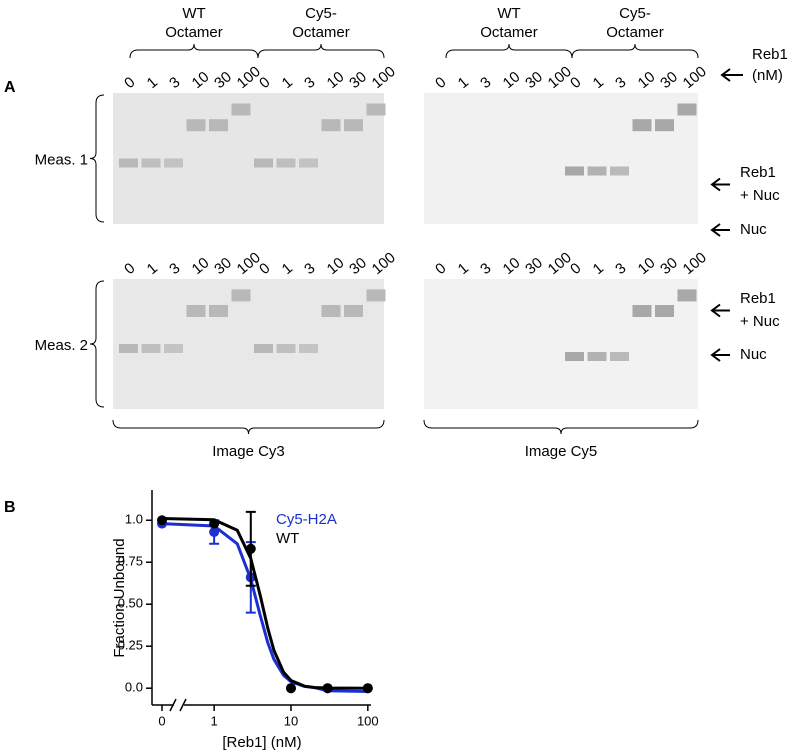 Image resolution: width=794 pixels, height=754 pixels. Describe the element at coordinates (134, 687) in the screenshot. I see `y-tick-label: 0.0` at that location.